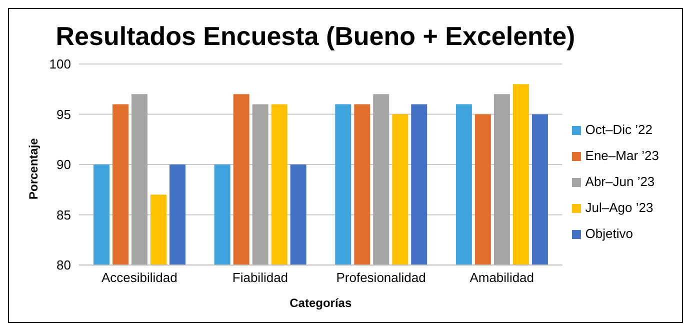 The width and height of the screenshot is (693, 333). Describe the element at coordinates (620, 181) in the screenshot. I see `legend-label: Abr–Jun ’23` at that location.